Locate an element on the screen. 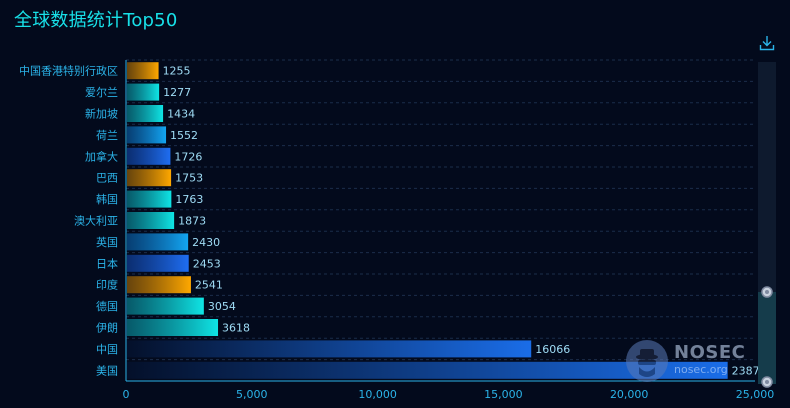  y-tick-label: 巴西 is located at coordinates (107, 178).